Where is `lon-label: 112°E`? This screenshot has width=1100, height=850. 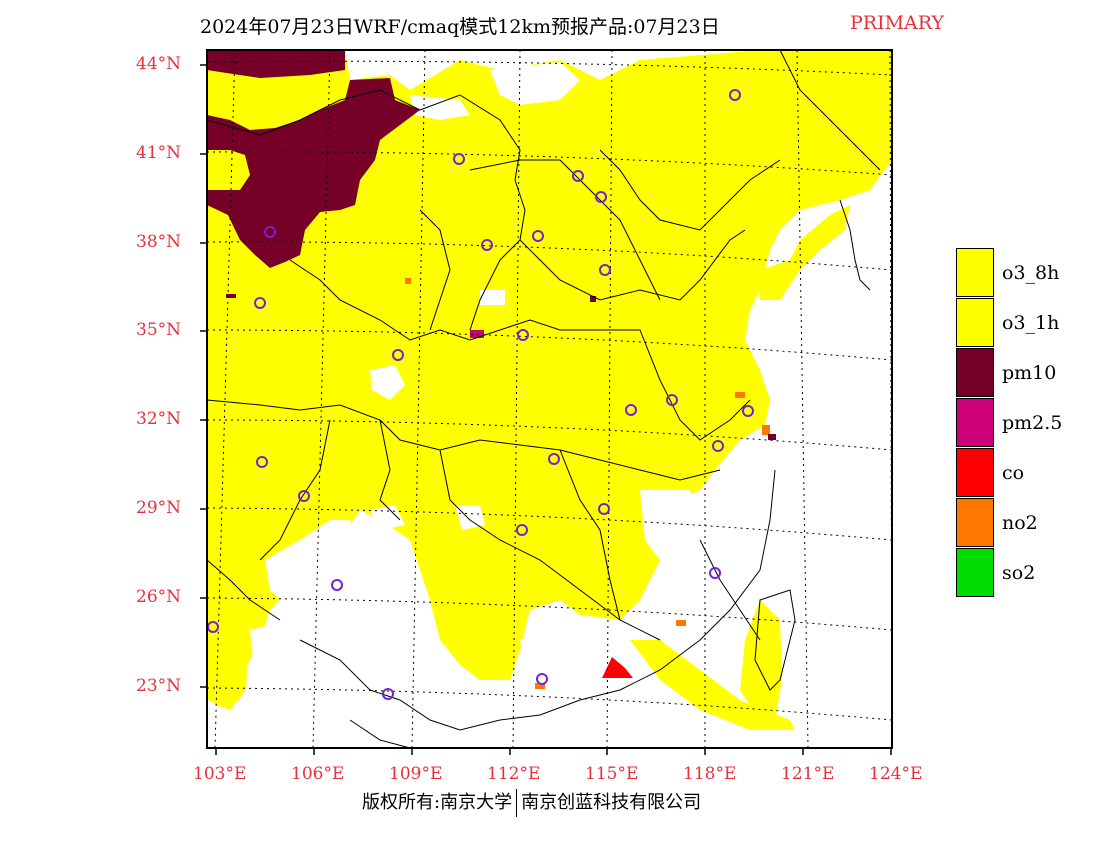 lon-label: 112°E is located at coordinates (514, 774).